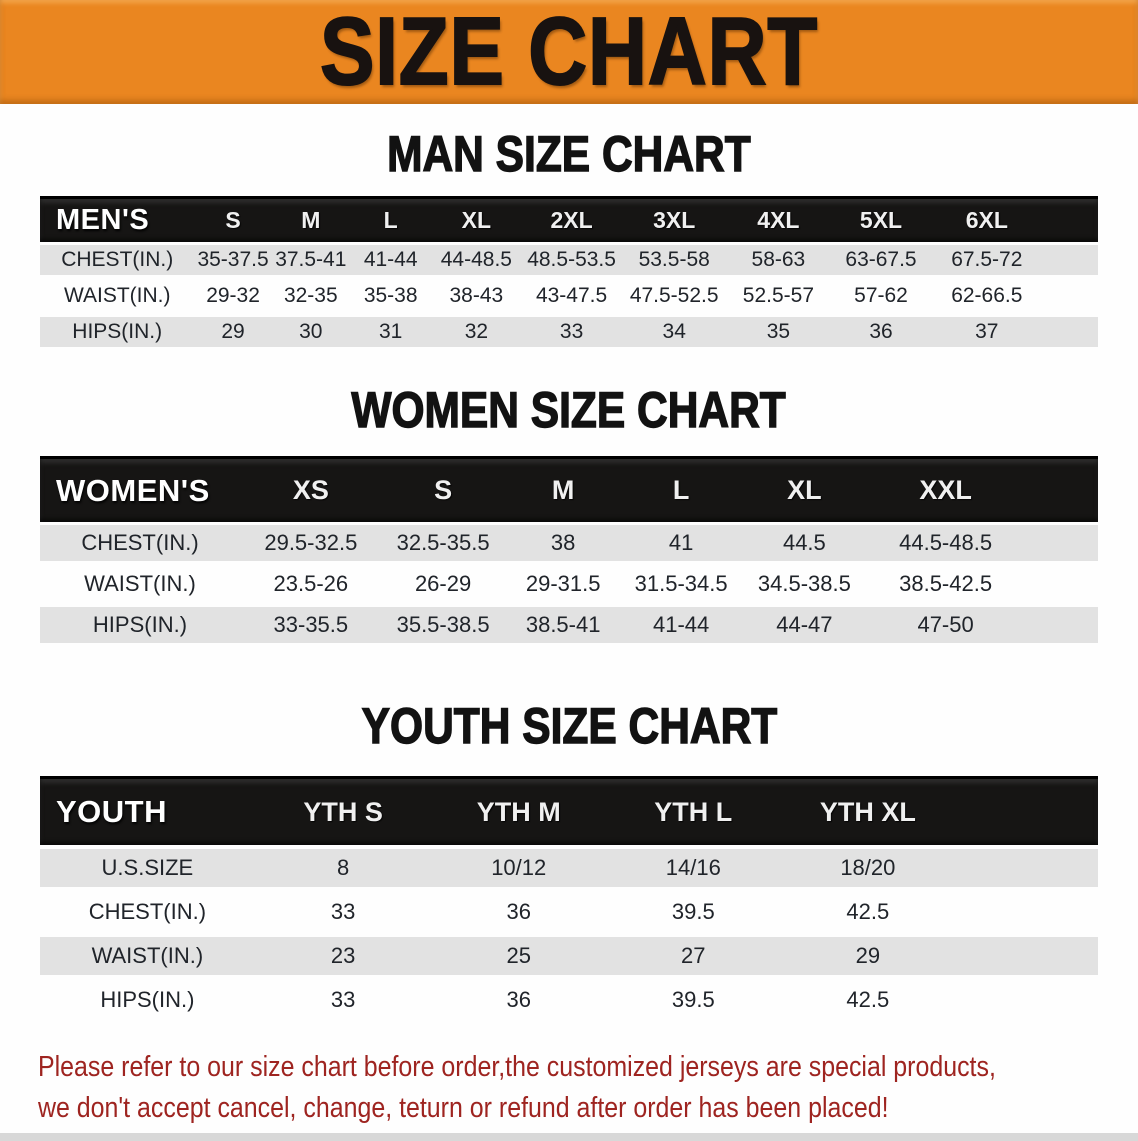  I want to click on cell-value: 44.5, so click(804, 542).